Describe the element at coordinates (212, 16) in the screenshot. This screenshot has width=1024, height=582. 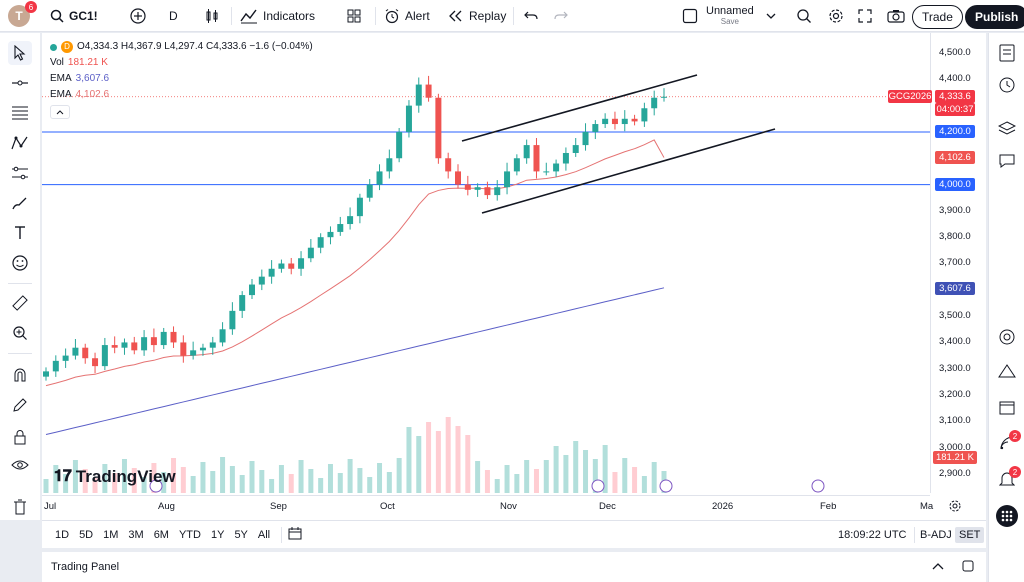
I see `chart-type-button` at that location.